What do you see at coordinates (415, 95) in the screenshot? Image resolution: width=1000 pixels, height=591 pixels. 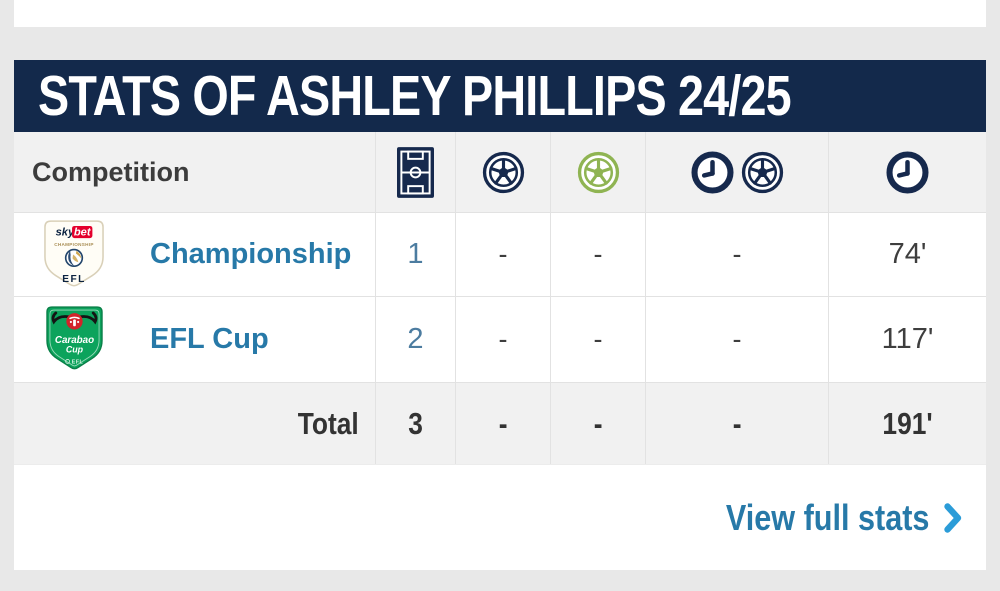 I see `card-title: STATS OF ASHLEY PHILLIPS 24/25` at bounding box center [415, 95].